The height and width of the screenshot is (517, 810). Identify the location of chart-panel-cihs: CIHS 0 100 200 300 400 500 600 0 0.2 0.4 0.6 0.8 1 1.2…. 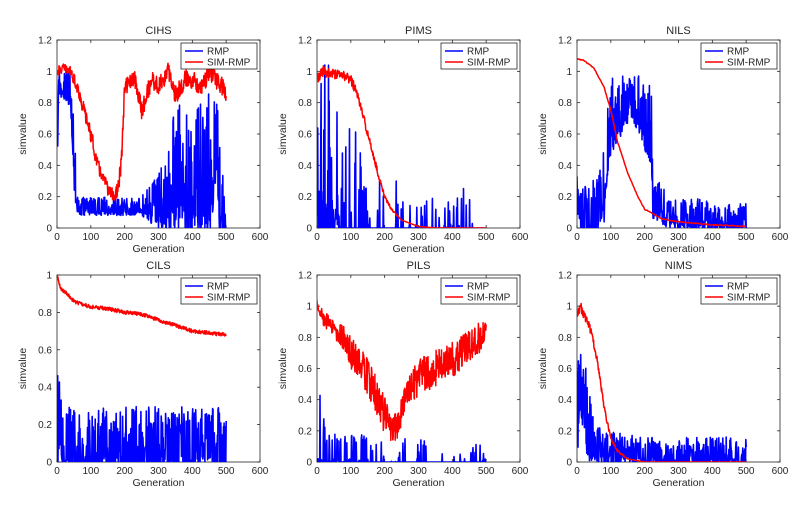
(143, 140).